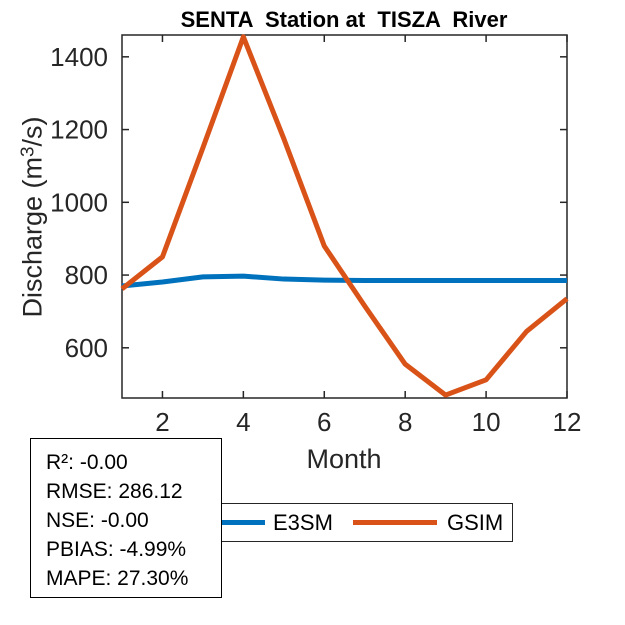 The height and width of the screenshot is (625, 625). What do you see at coordinates (27, 151) in the screenshot?
I see `y-axis-label-superscript: 3` at bounding box center [27, 151].